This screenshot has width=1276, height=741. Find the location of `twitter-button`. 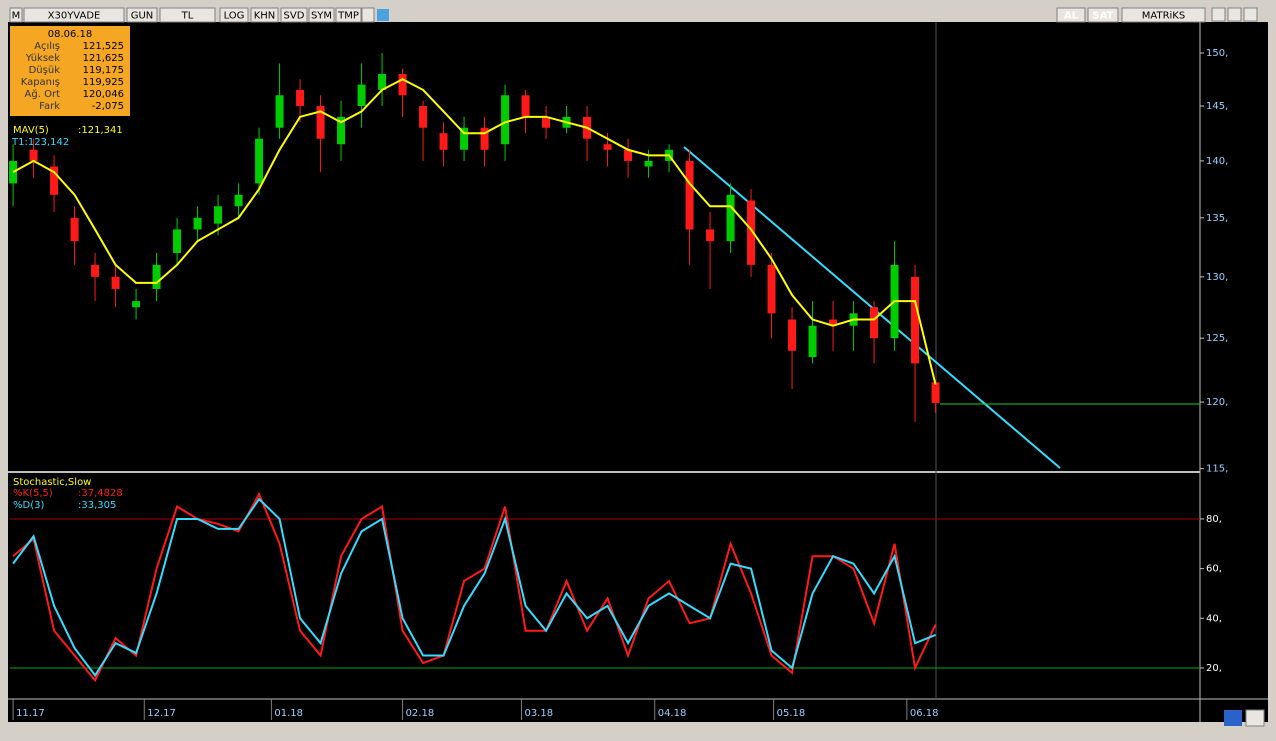

twitter-button is located at coordinates (383, 15).